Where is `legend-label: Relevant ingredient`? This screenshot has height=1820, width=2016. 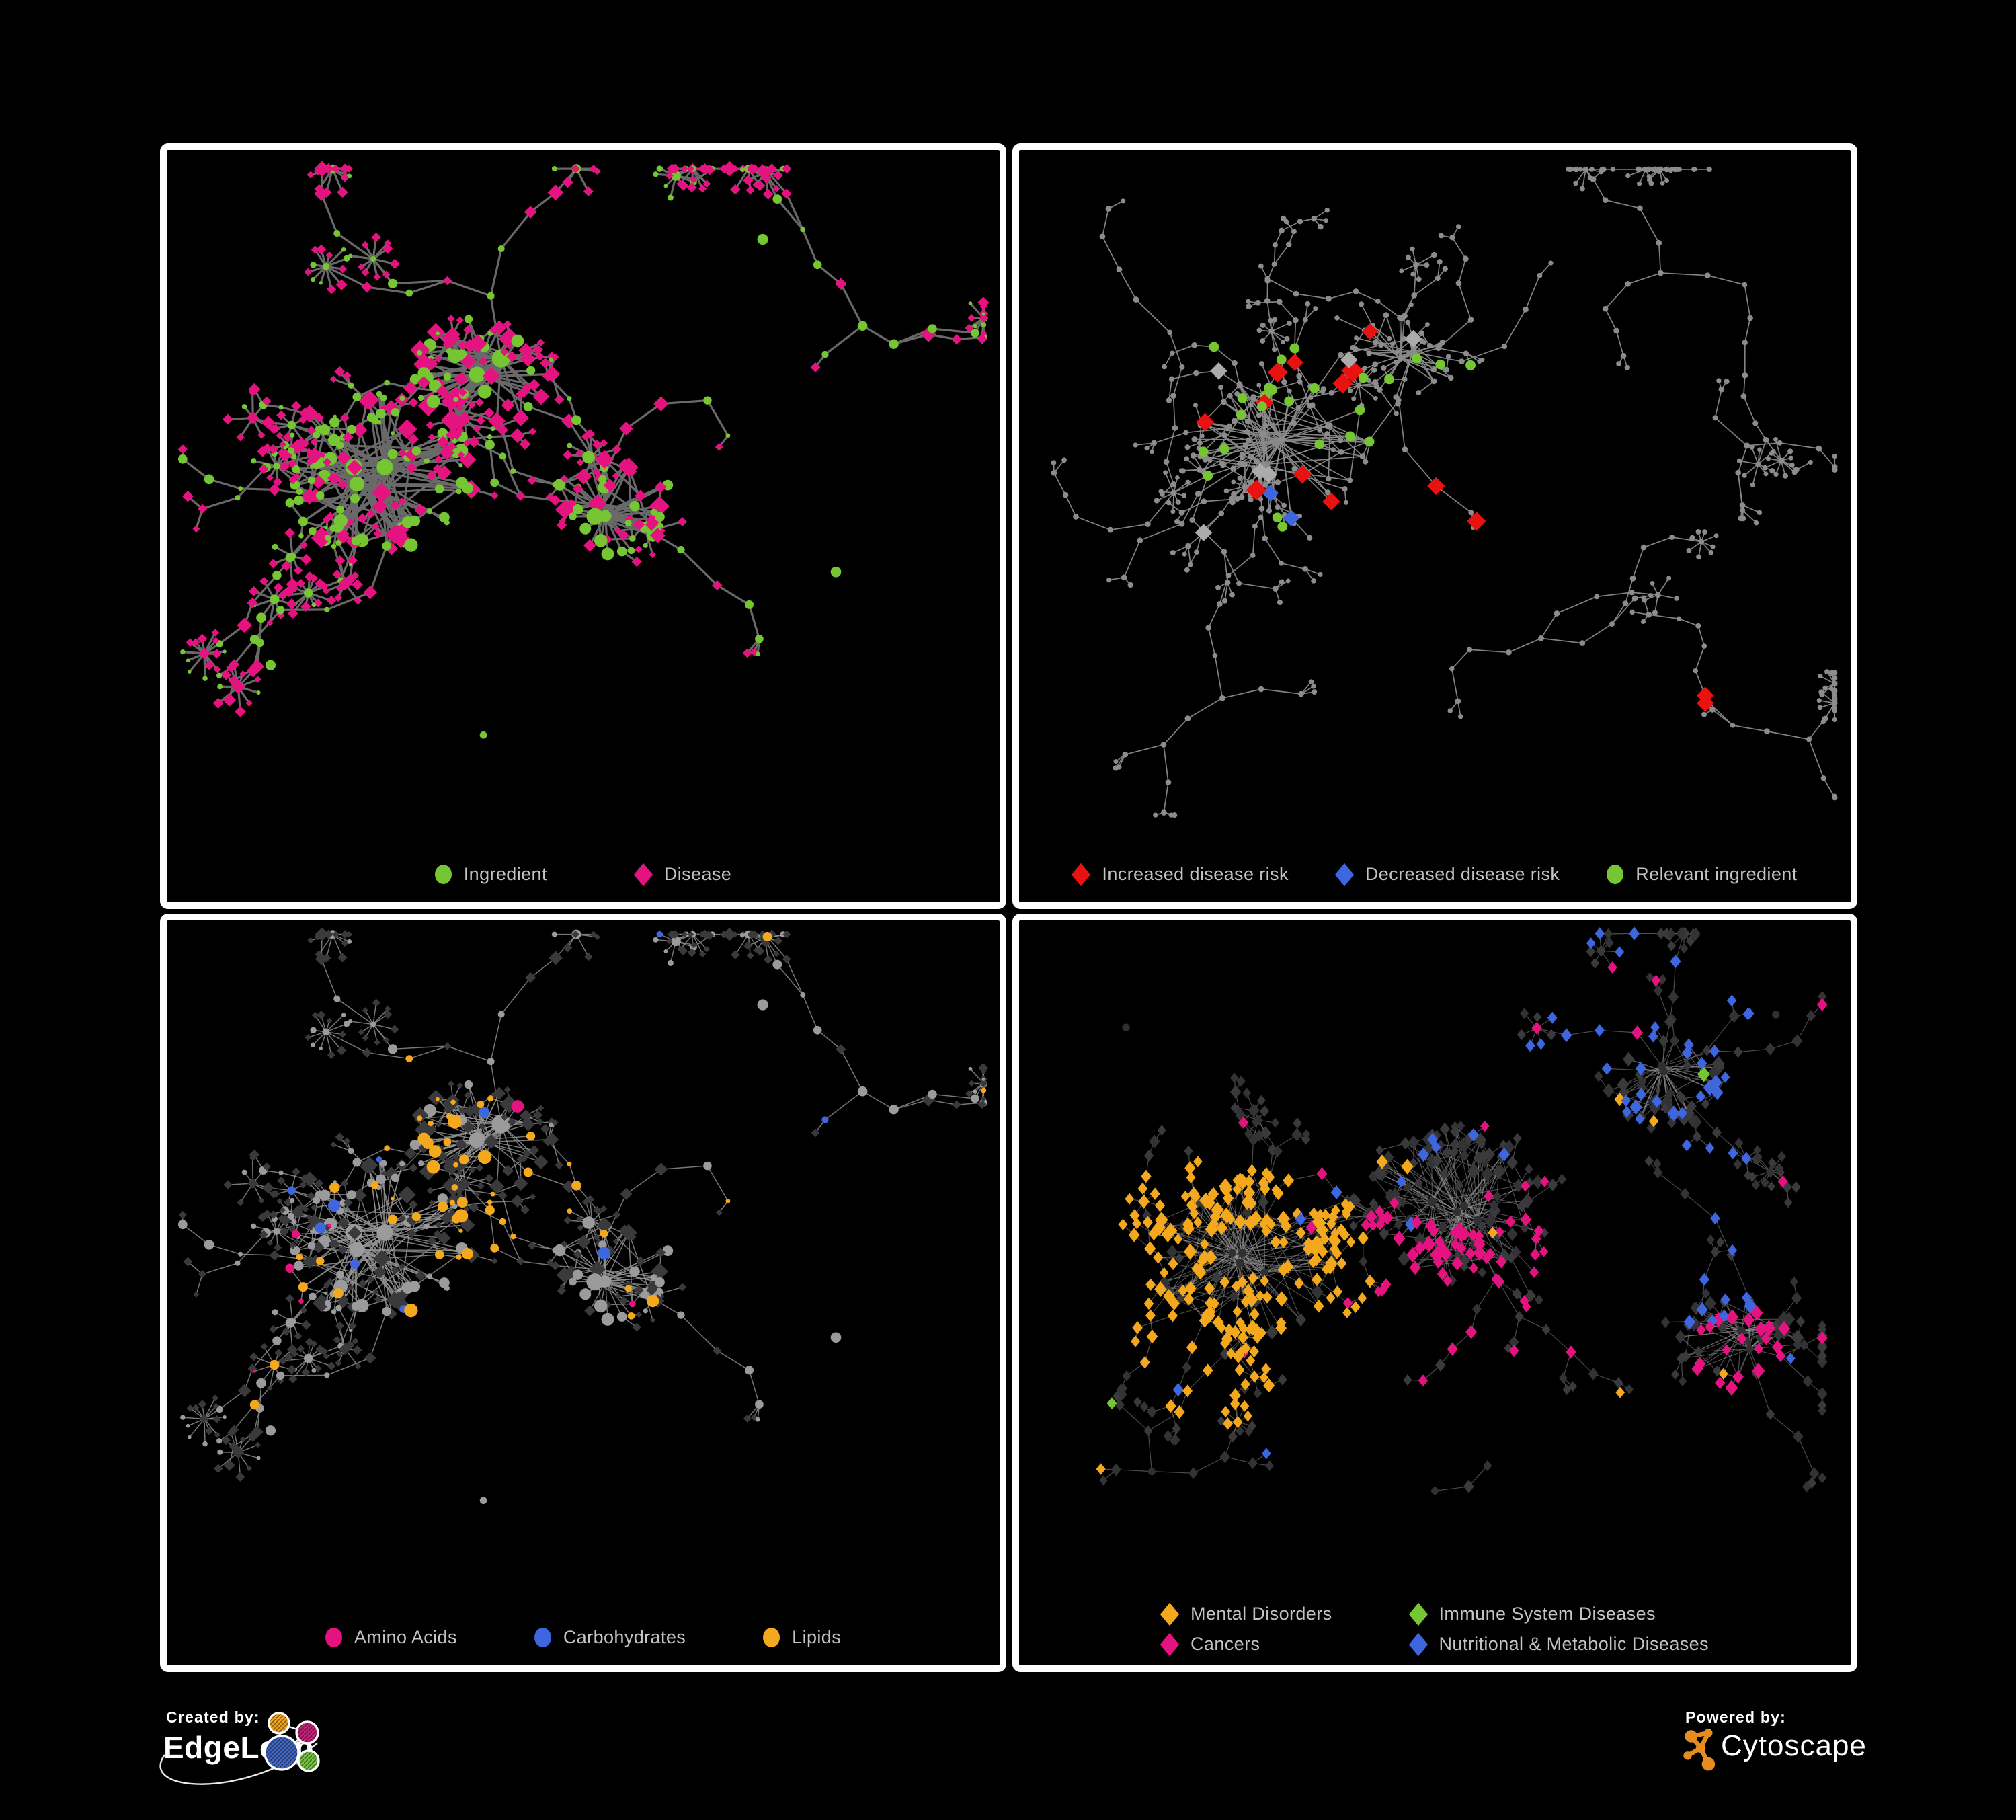
legend-label: Relevant ingredient is located at coordinates (1717, 874).